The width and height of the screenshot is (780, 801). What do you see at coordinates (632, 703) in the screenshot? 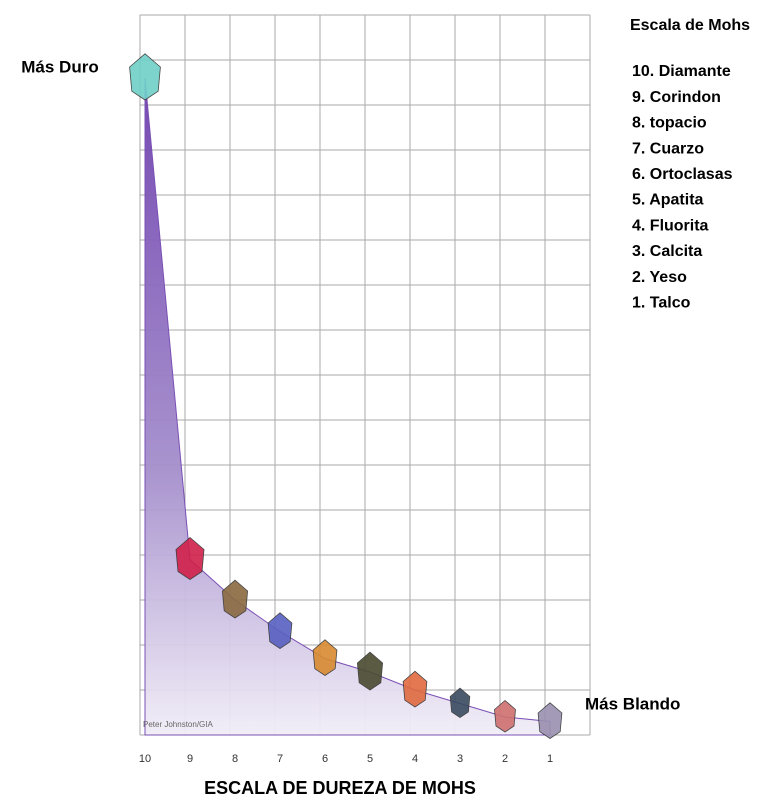
I see `annotation-bottom: Más Blando` at bounding box center [632, 703].